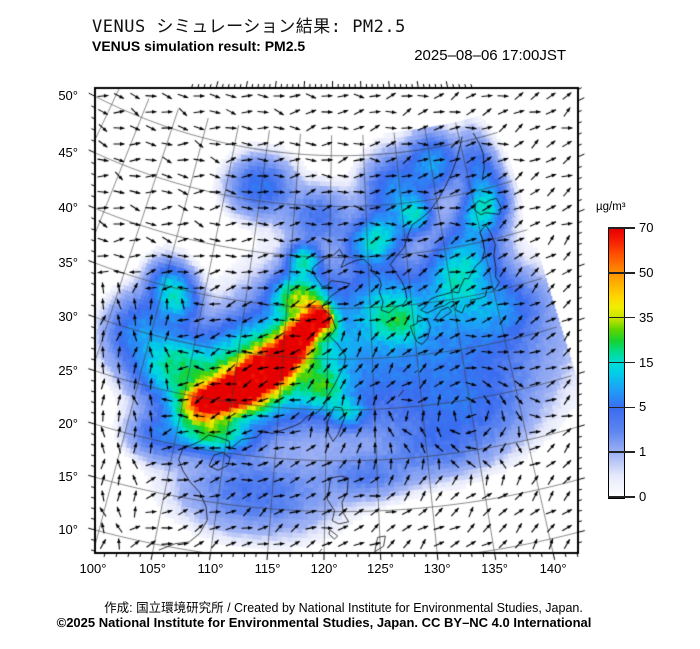 Image resolution: width=700 pixels, height=649 pixels. I want to click on lon-label: 110°, so click(210, 568).